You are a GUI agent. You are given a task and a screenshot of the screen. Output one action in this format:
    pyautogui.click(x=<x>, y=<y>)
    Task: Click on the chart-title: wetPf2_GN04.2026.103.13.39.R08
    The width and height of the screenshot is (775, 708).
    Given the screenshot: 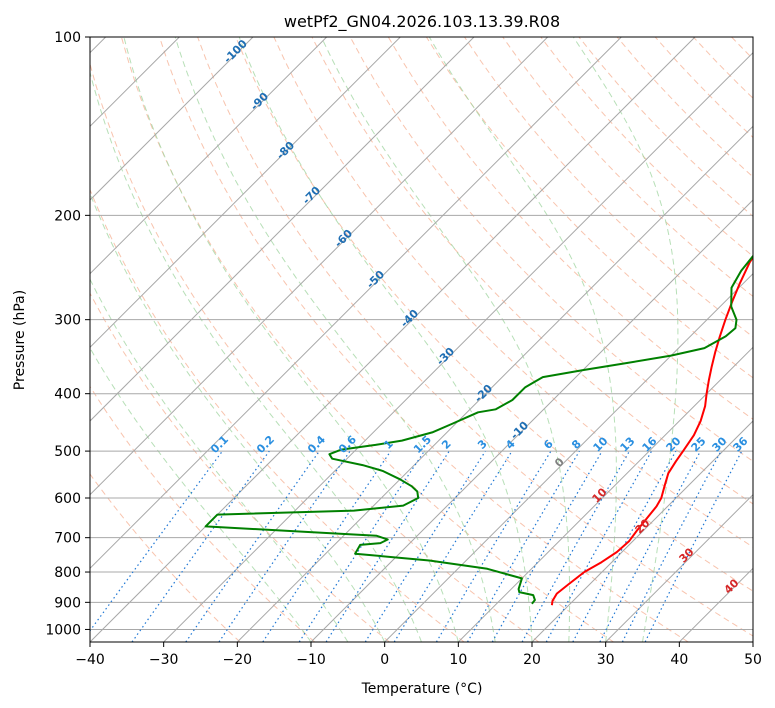 What is the action you would take?
    pyautogui.click(x=422, y=22)
    